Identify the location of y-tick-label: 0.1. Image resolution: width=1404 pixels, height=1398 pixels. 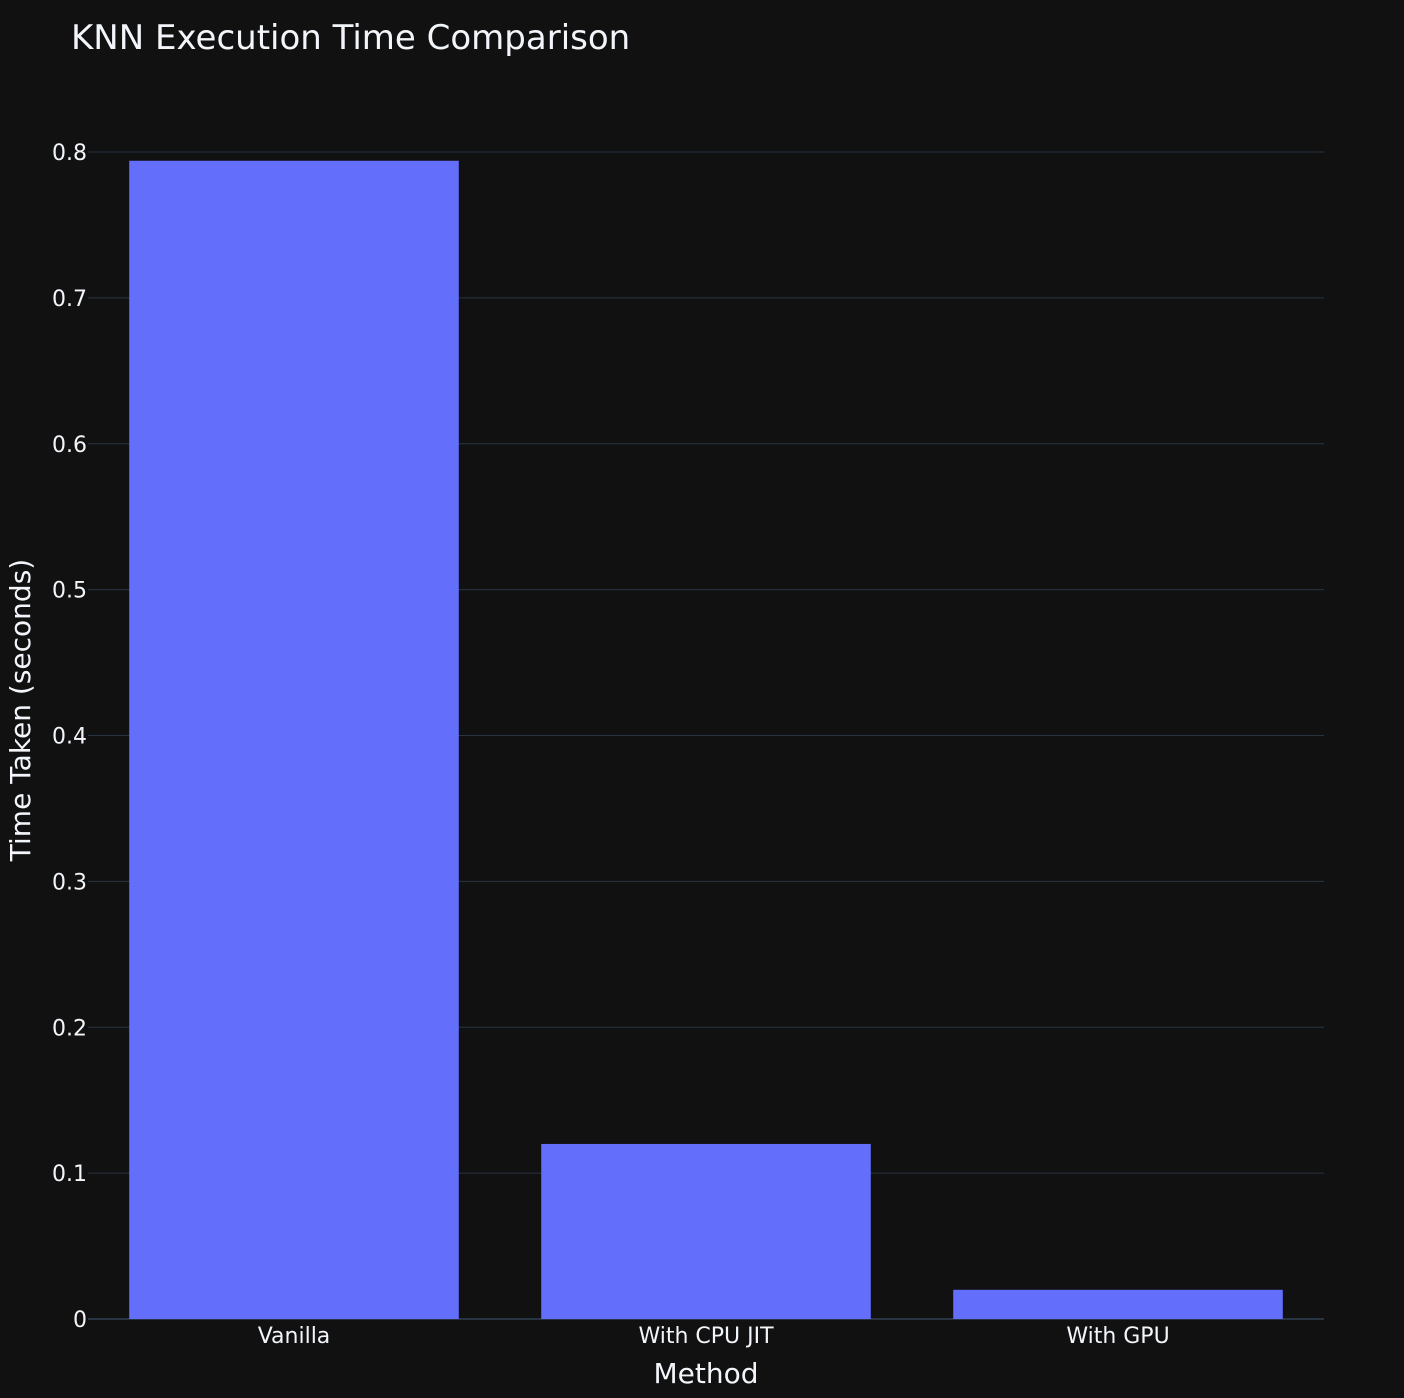
(69, 1174).